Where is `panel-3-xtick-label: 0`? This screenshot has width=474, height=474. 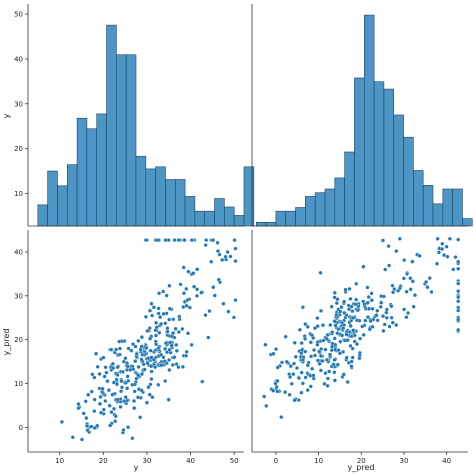 panel-3-xtick-label: 0 is located at coordinates (276, 461).